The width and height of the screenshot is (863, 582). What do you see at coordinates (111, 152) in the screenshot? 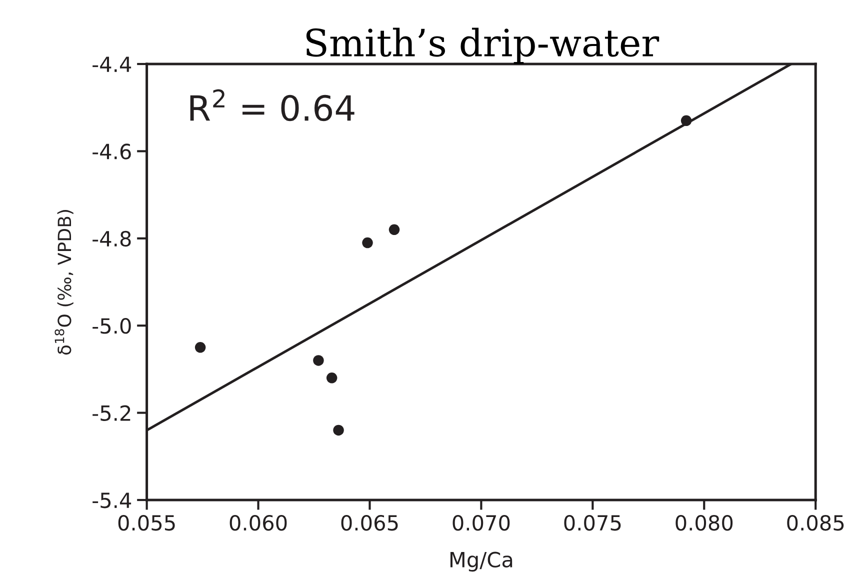
I see `y-tick-label: -4.6` at bounding box center [111, 152].